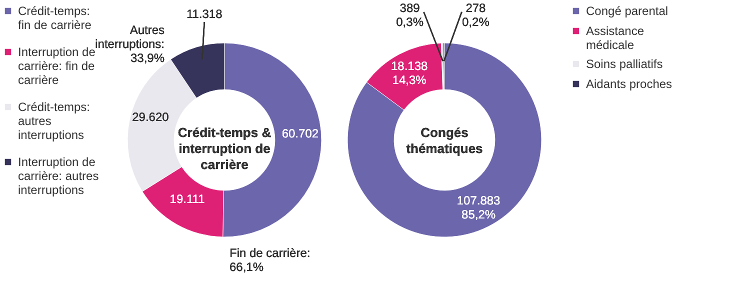 The height and width of the screenshot is (308, 731). Describe the element at coordinates (151, 117) in the screenshot. I see `data-label: 29.620` at that location.